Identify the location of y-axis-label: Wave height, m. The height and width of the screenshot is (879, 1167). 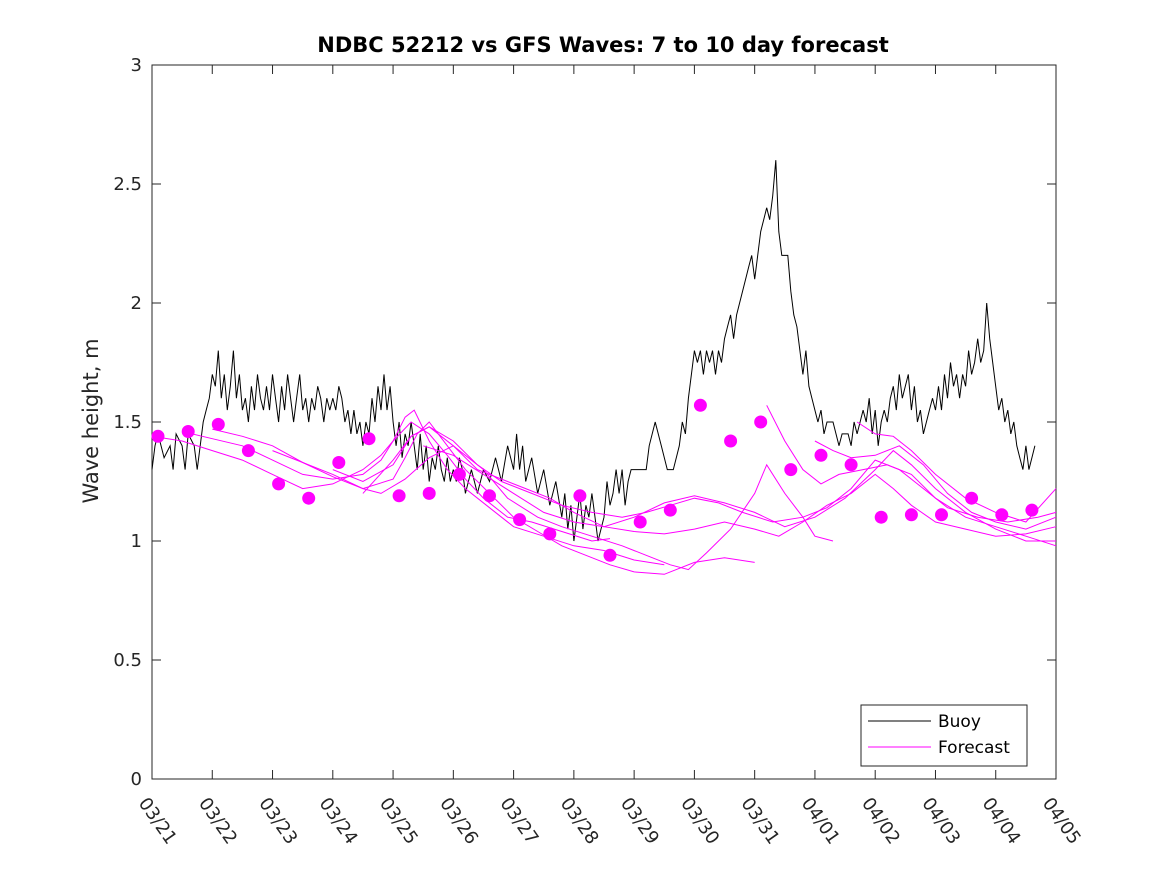
(91, 420).